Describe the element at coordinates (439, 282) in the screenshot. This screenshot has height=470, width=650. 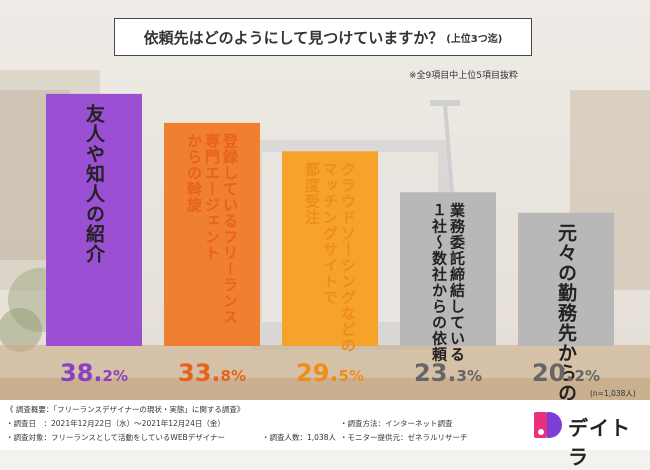
I see `bar-label-4-1: １社～数社からの依頼` at that location.